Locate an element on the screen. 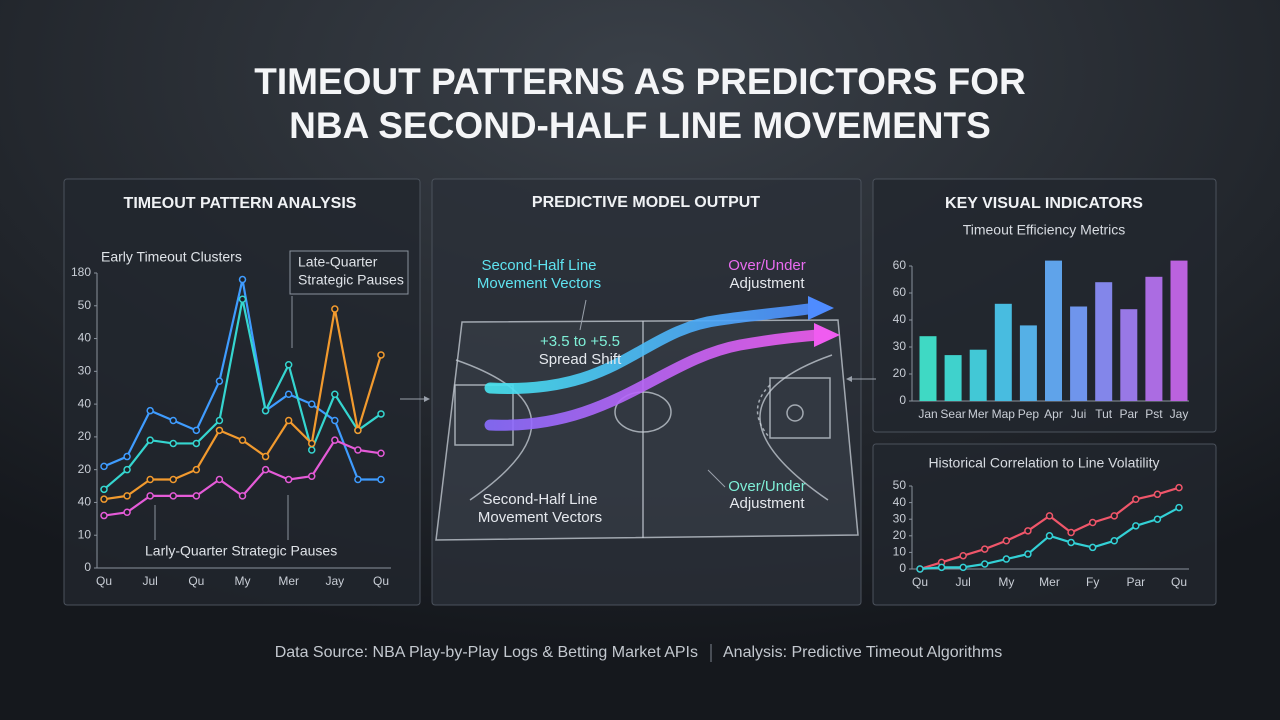 Image resolution: width=1280 pixels, height=720 pixels. diagram-label: +3.5 to +5.5 is located at coordinates (580, 341).